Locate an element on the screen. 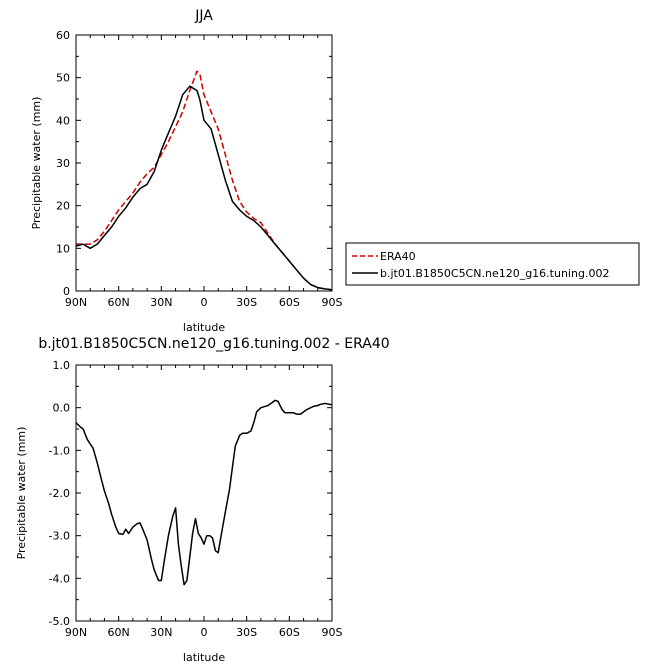  bottom-x-tick-label: 60S is located at coordinates (289, 632).